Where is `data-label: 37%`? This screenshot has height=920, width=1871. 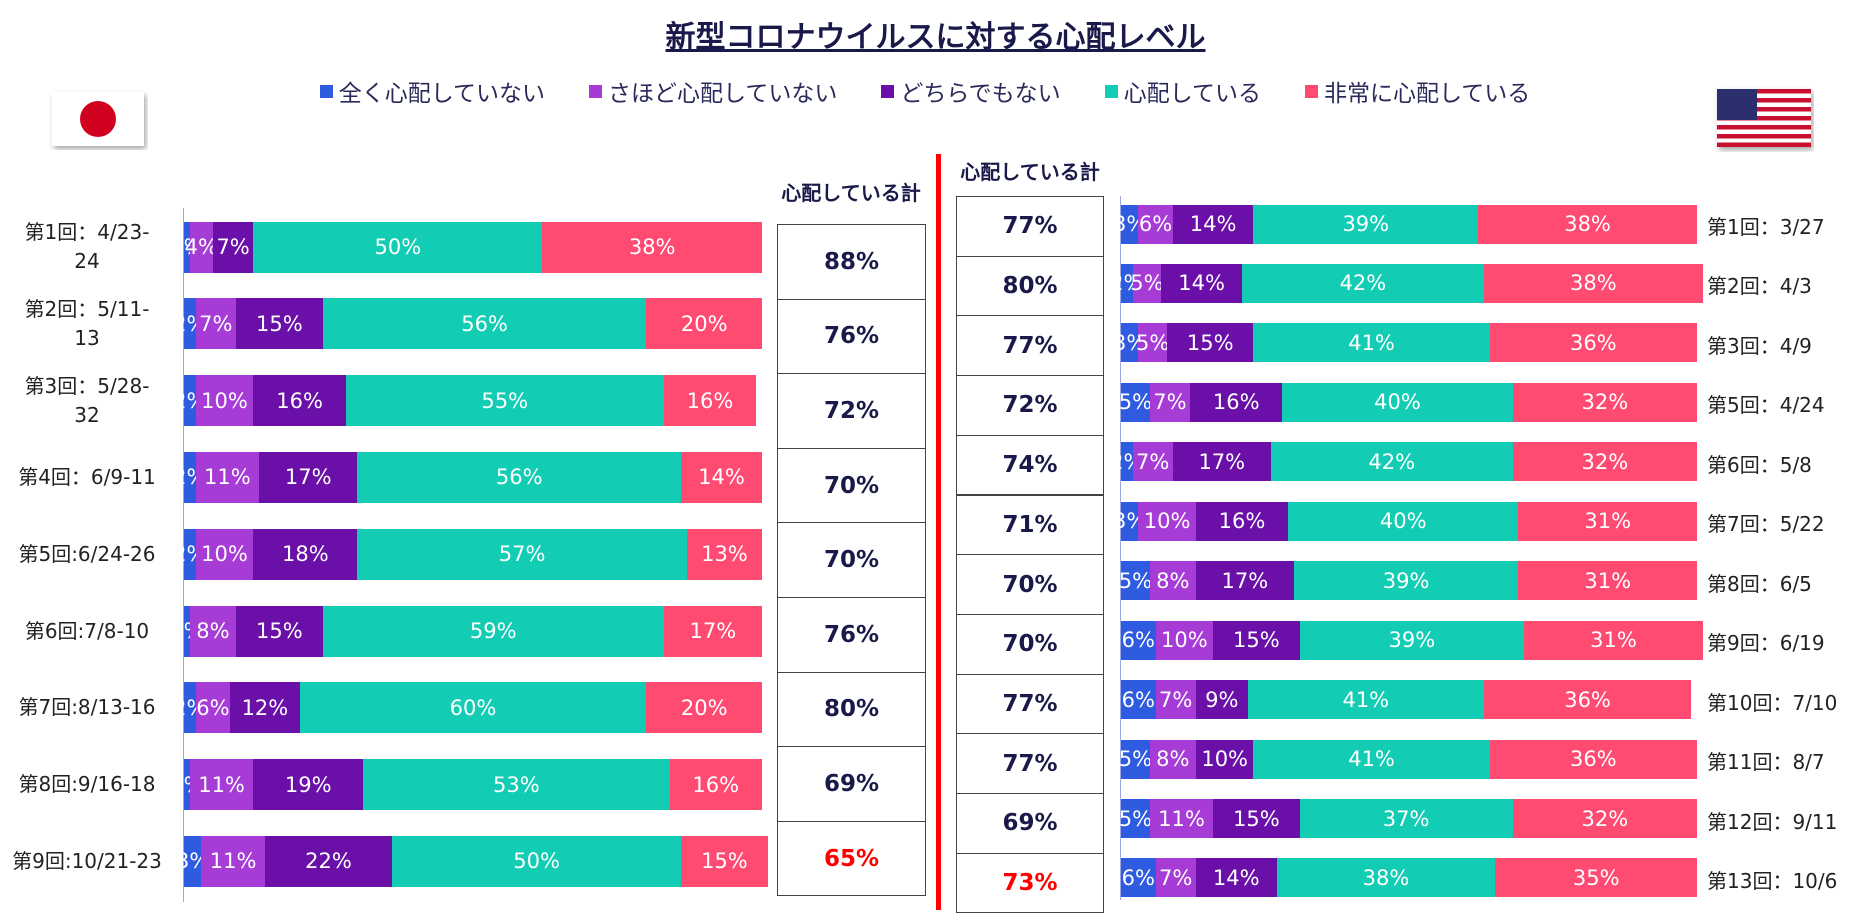 data-label: 37% is located at coordinates (1406, 818).